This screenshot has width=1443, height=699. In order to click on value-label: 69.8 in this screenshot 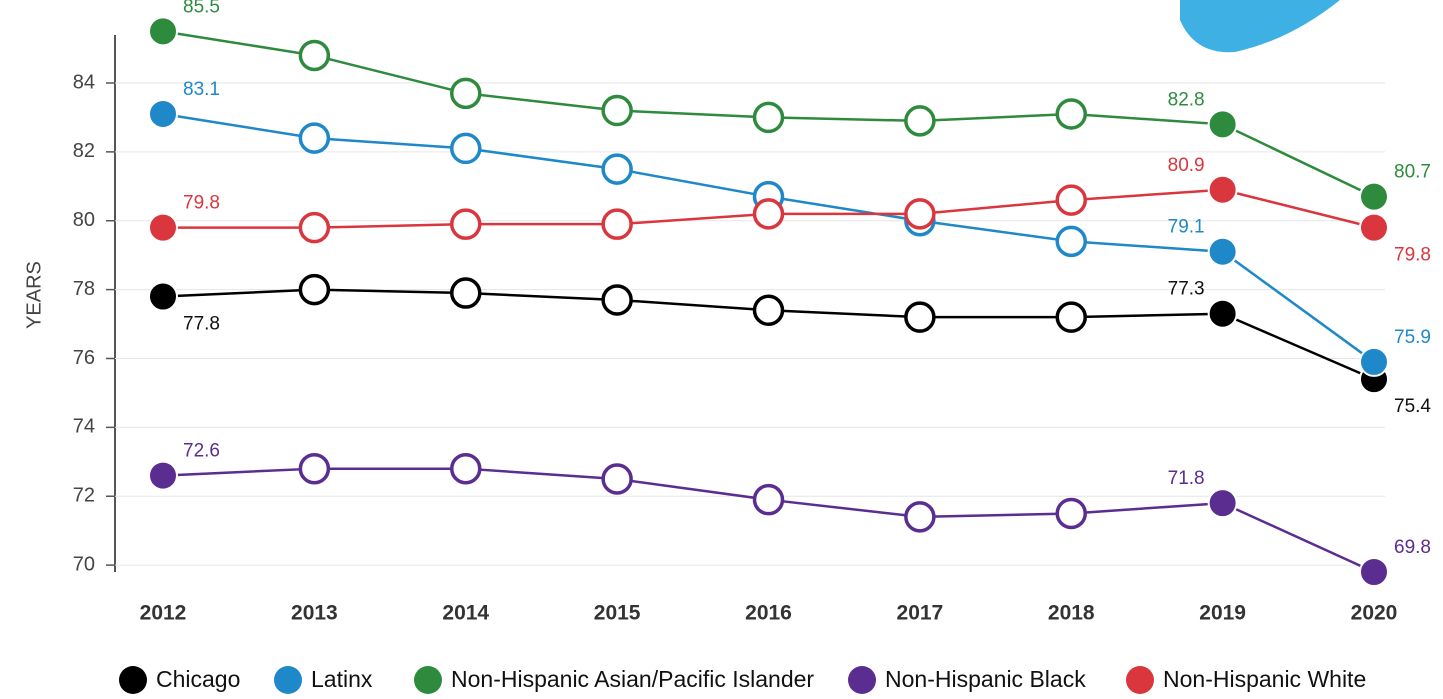, I will do `click(1412, 547)`.